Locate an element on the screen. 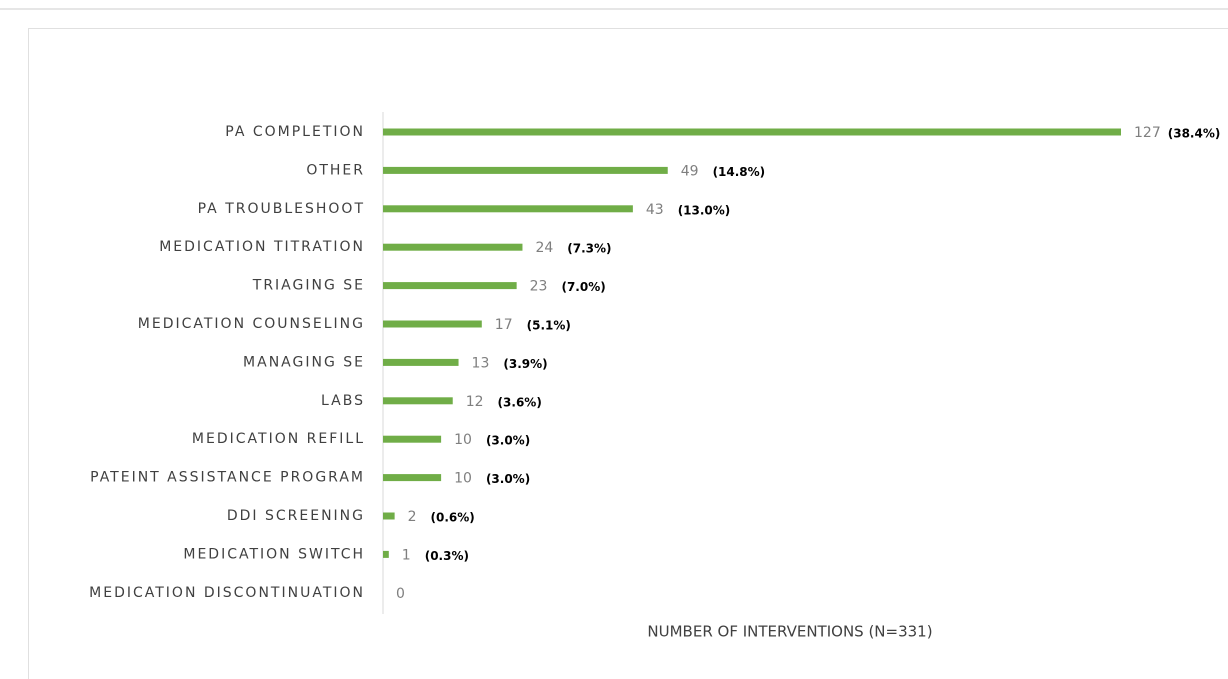 This screenshot has width=1228, height=679. percent-label: (7.0%) is located at coordinates (583, 287).